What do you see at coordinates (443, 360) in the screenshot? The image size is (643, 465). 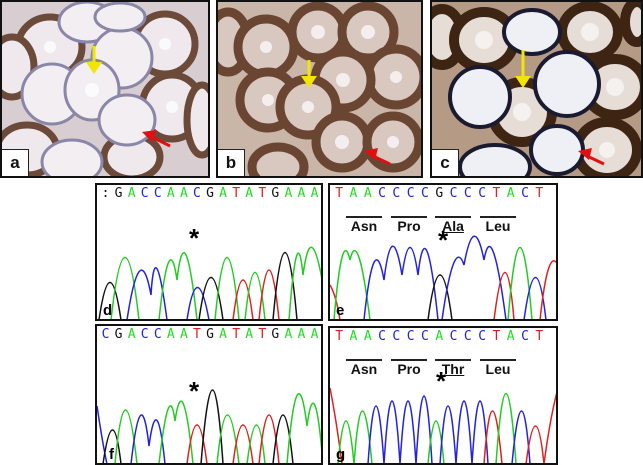 I see `codon-row-g: Asn Pro Thr Leu` at bounding box center [443, 360].